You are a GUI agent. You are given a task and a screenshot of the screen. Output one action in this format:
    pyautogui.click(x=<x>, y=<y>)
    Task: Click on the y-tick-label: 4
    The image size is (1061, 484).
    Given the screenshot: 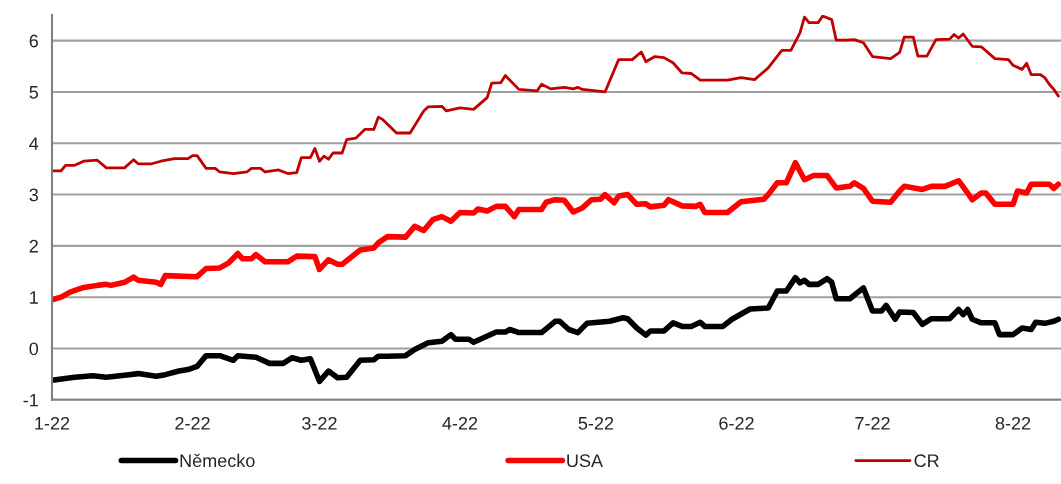 What is the action you would take?
    pyautogui.click(x=34, y=143)
    